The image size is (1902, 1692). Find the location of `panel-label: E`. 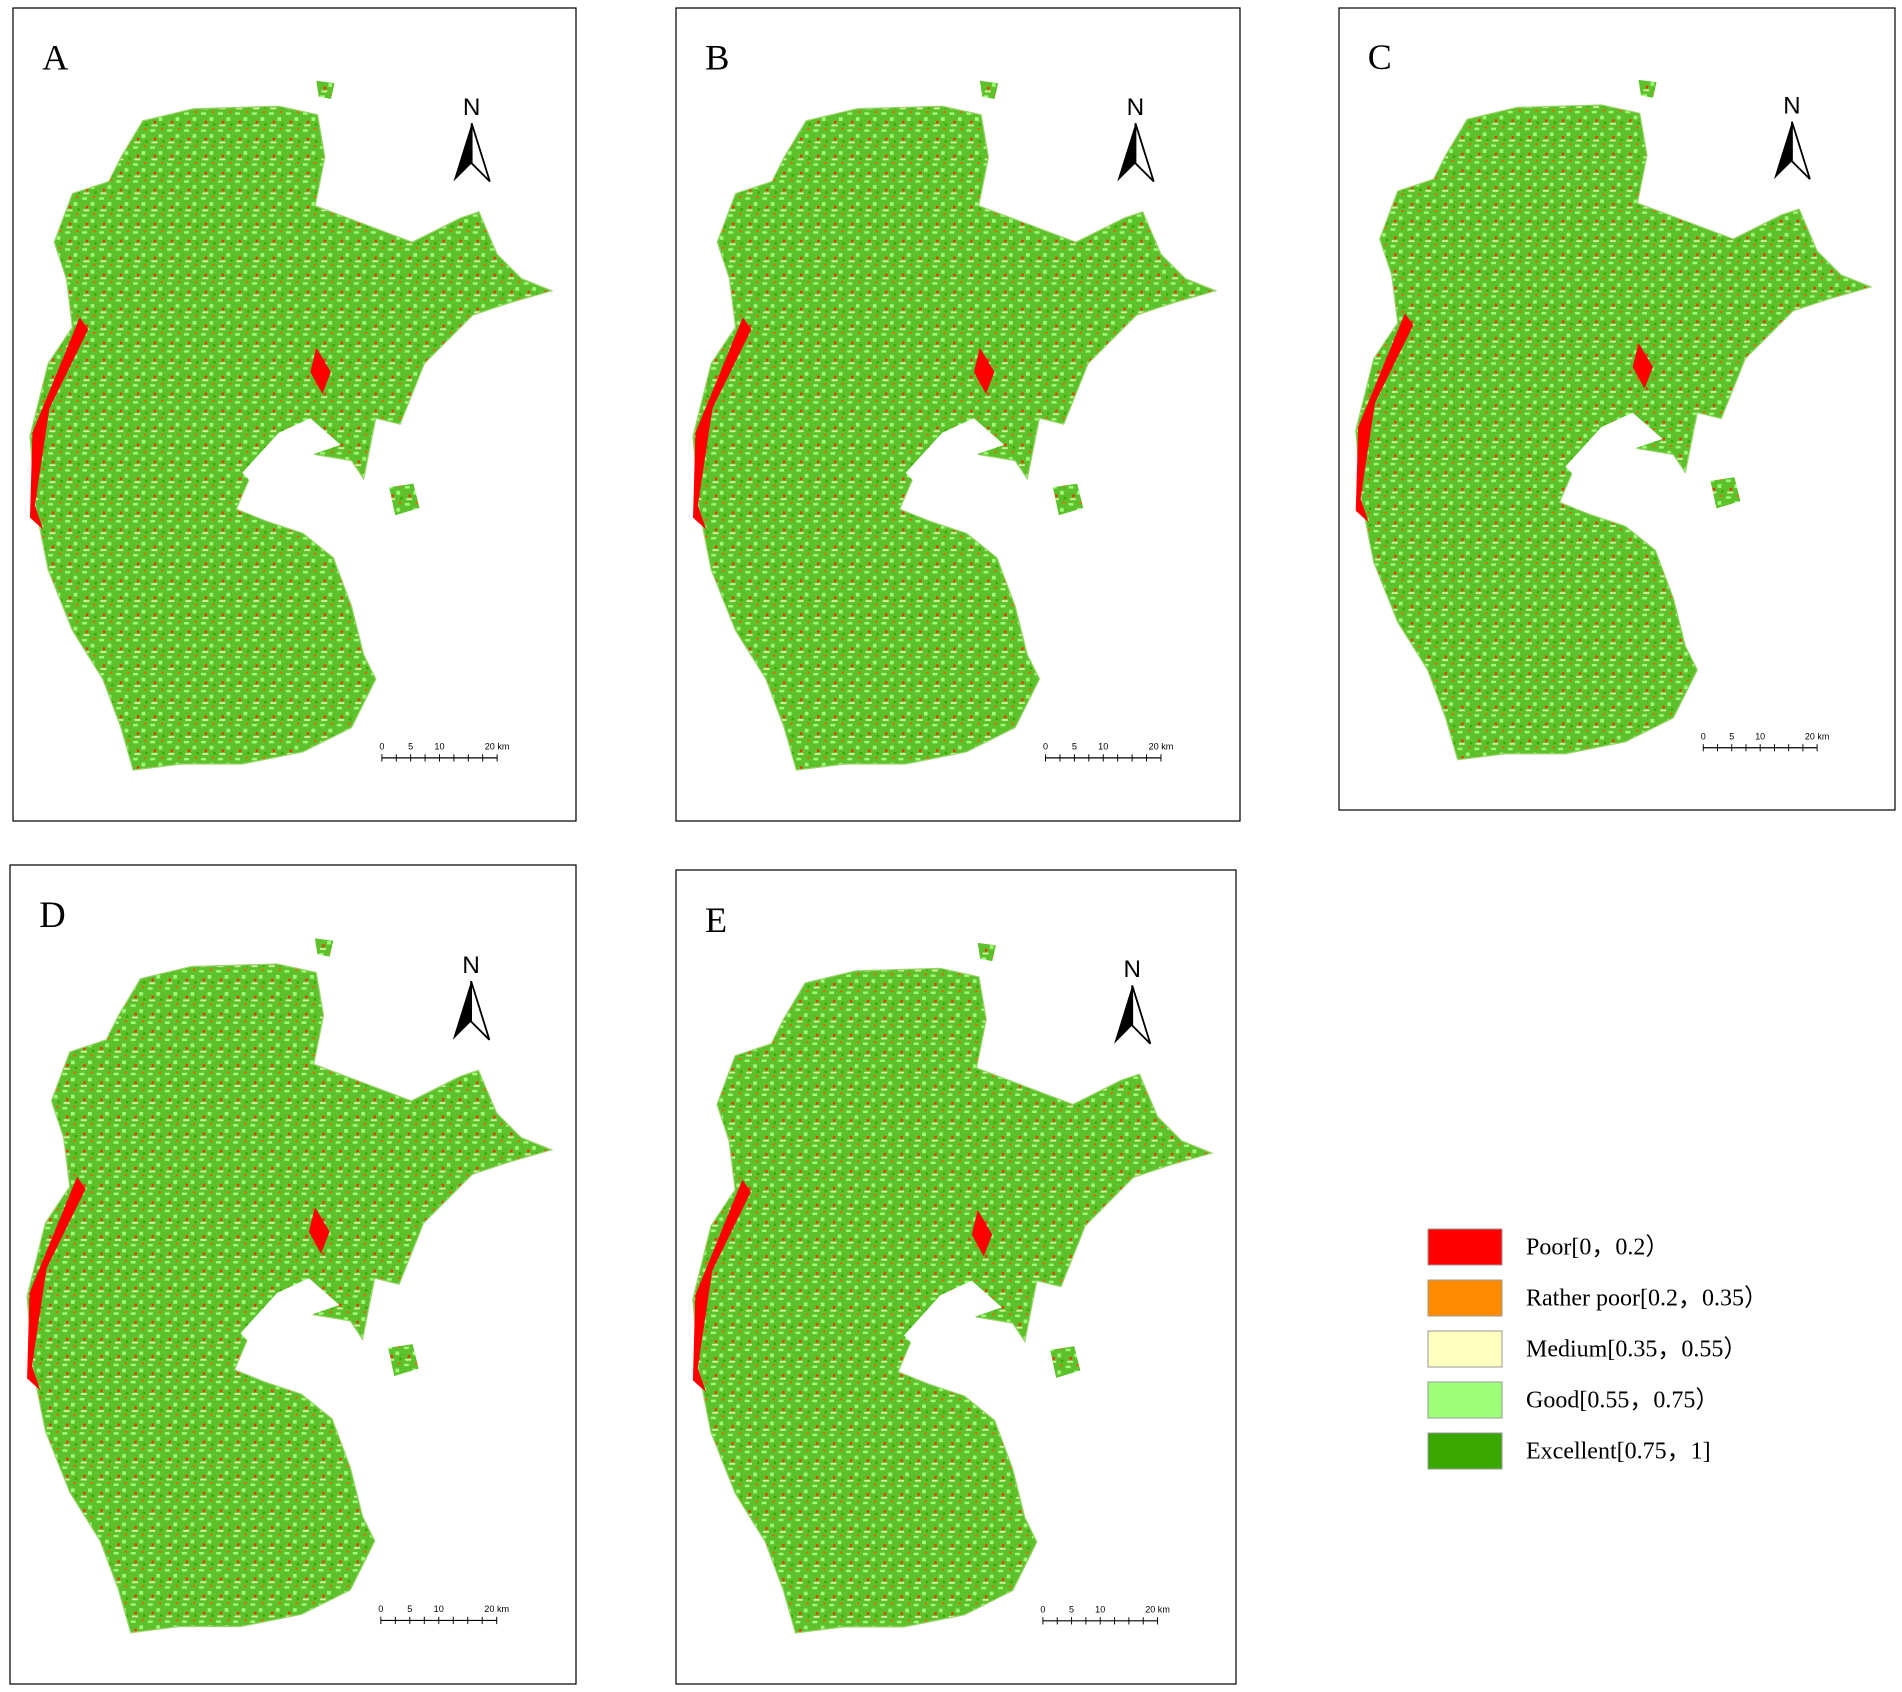

panel-label: E is located at coordinates (716, 920).